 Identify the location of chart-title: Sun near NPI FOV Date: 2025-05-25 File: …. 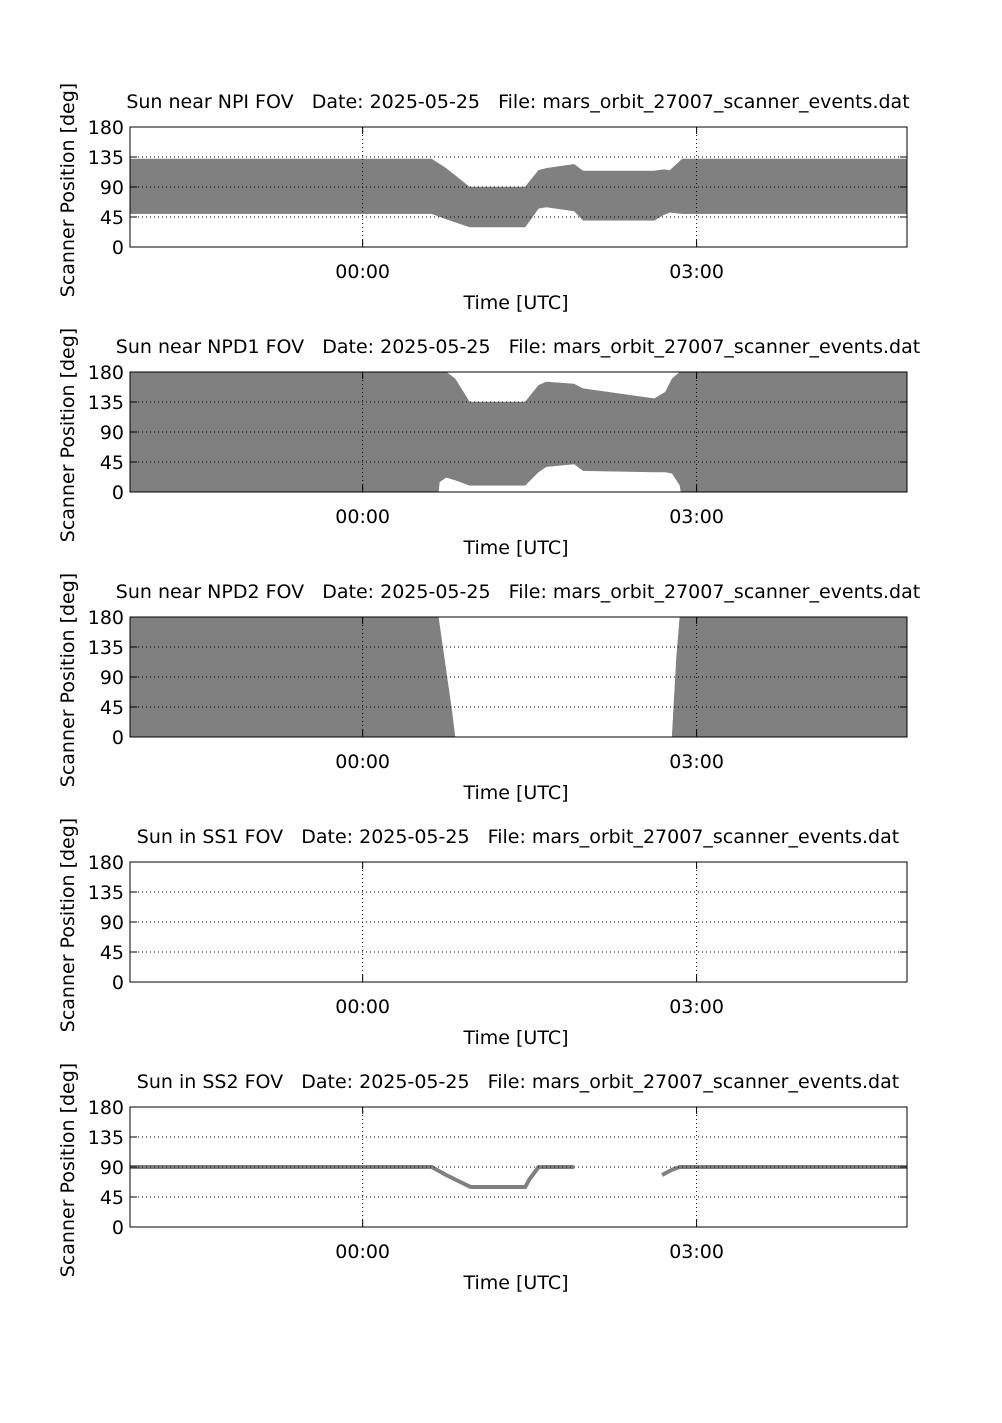
(517, 102).